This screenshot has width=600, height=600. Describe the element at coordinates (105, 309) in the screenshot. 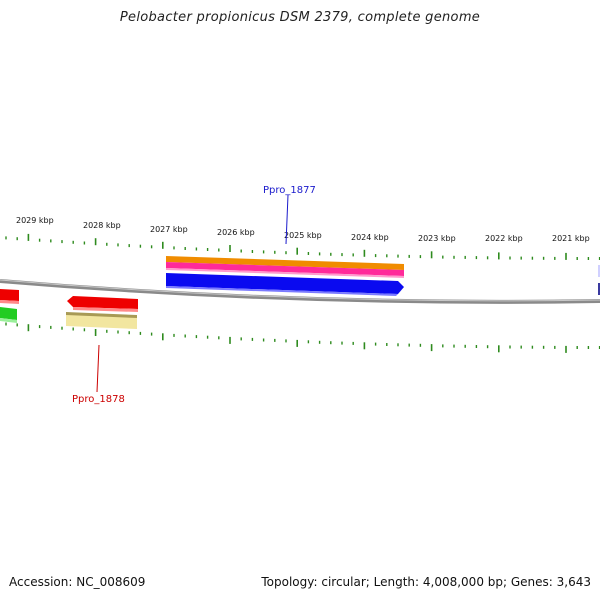

I see `gene-red-shadow` at that location.